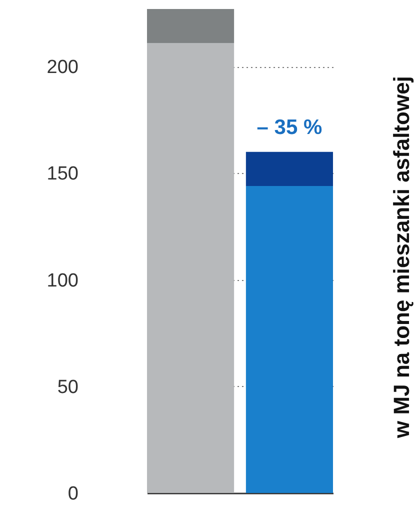  What do you see at coordinates (62, 174) in the screenshot?
I see `y-tick-label: 150` at bounding box center [62, 174].